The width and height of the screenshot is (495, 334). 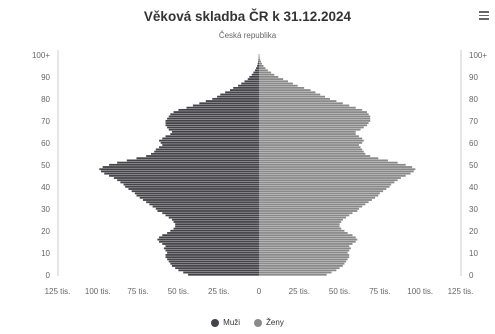 What do you see at coordinates (45, 143) in the screenshot?
I see `y-tick-label-left: 60` at bounding box center [45, 143].